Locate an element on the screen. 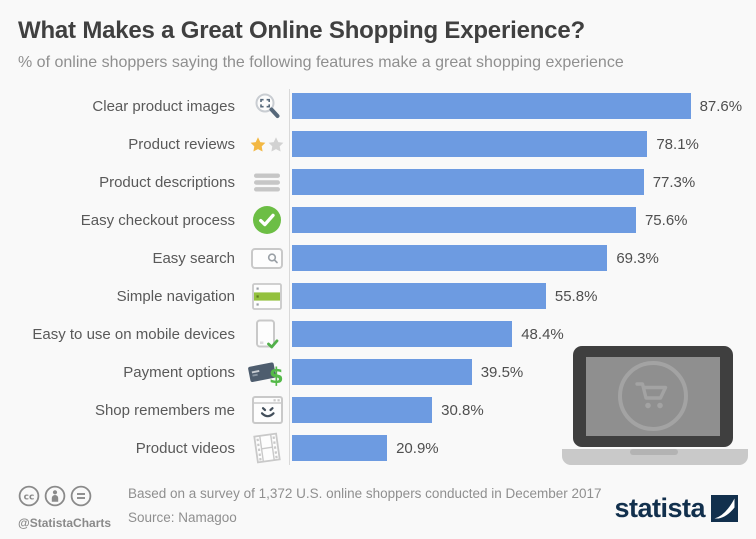 This screenshot has height=539, width=756. value-label: 20.9% is located at coordinates (417, 448).